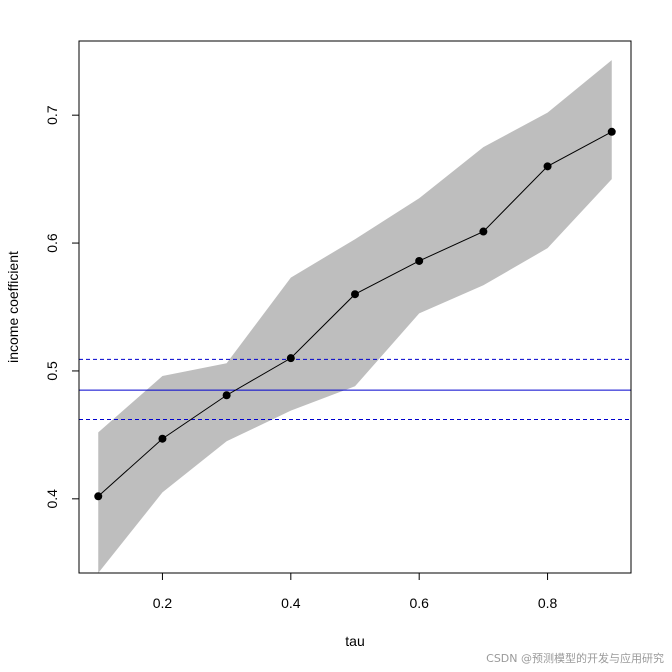 This screenshot has width=672, height=672. What do you see at coordinates (291, 603) in the screenshot?
I see `x-tick-label: 0.4` at bounding box center [291, 603].